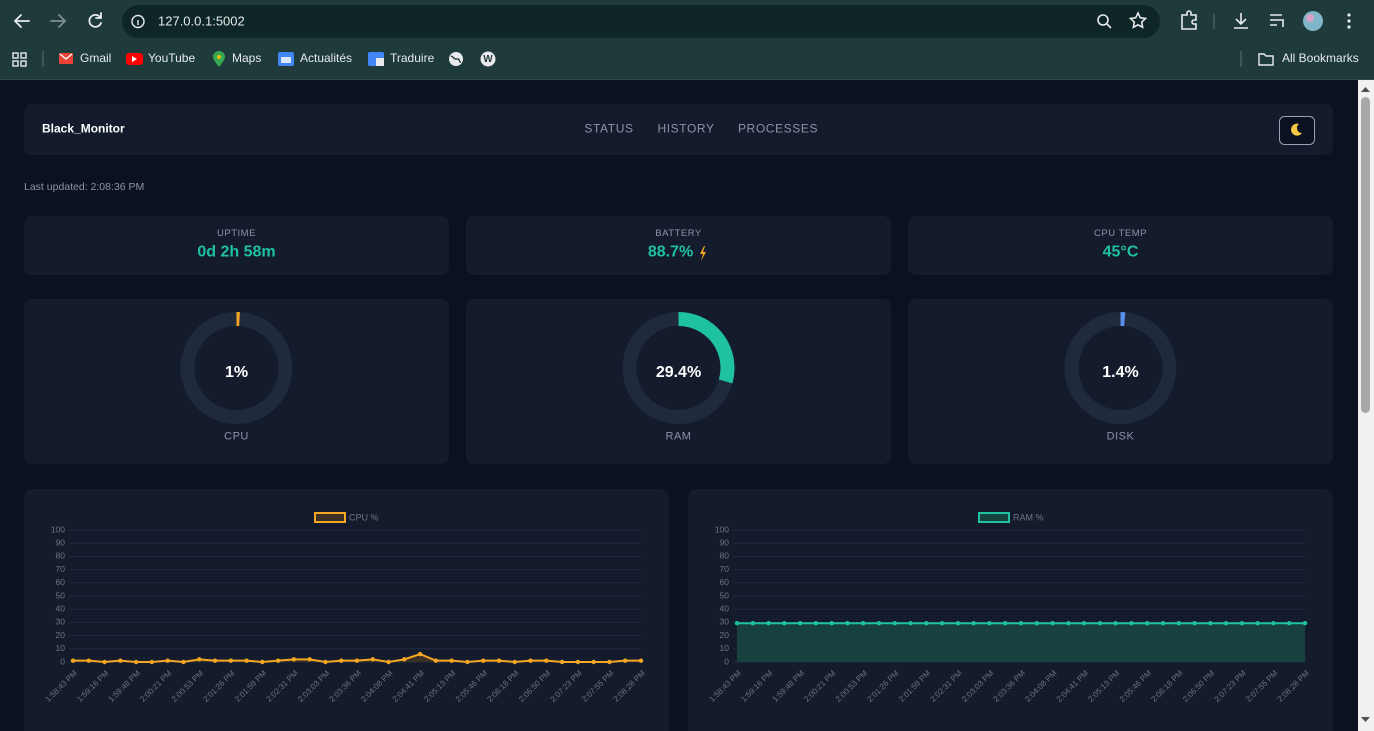 Image resolution: width=1374 pixels, height=731 pixels. Describe the element at coordinates (1120, 233) in the screenshot. I see `stat-label: CPU TEMP` at that location.